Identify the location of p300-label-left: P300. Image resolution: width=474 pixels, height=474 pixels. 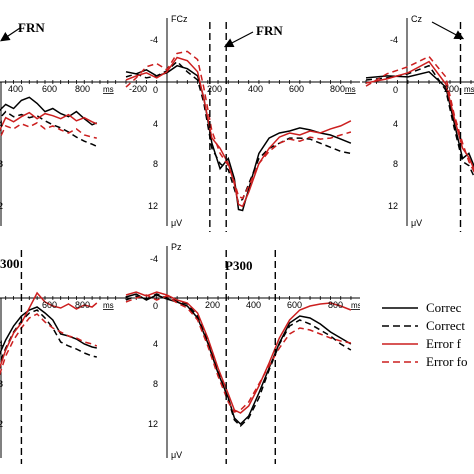
(9, 263).